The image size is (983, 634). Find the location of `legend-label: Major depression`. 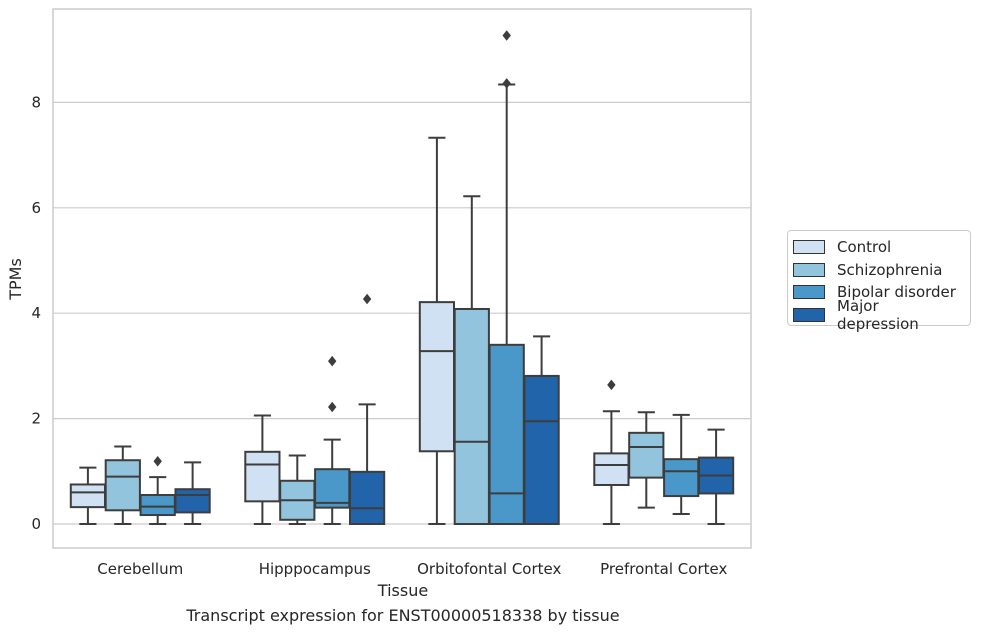

legend-label: Major depression is located at coordinates (878, 314).